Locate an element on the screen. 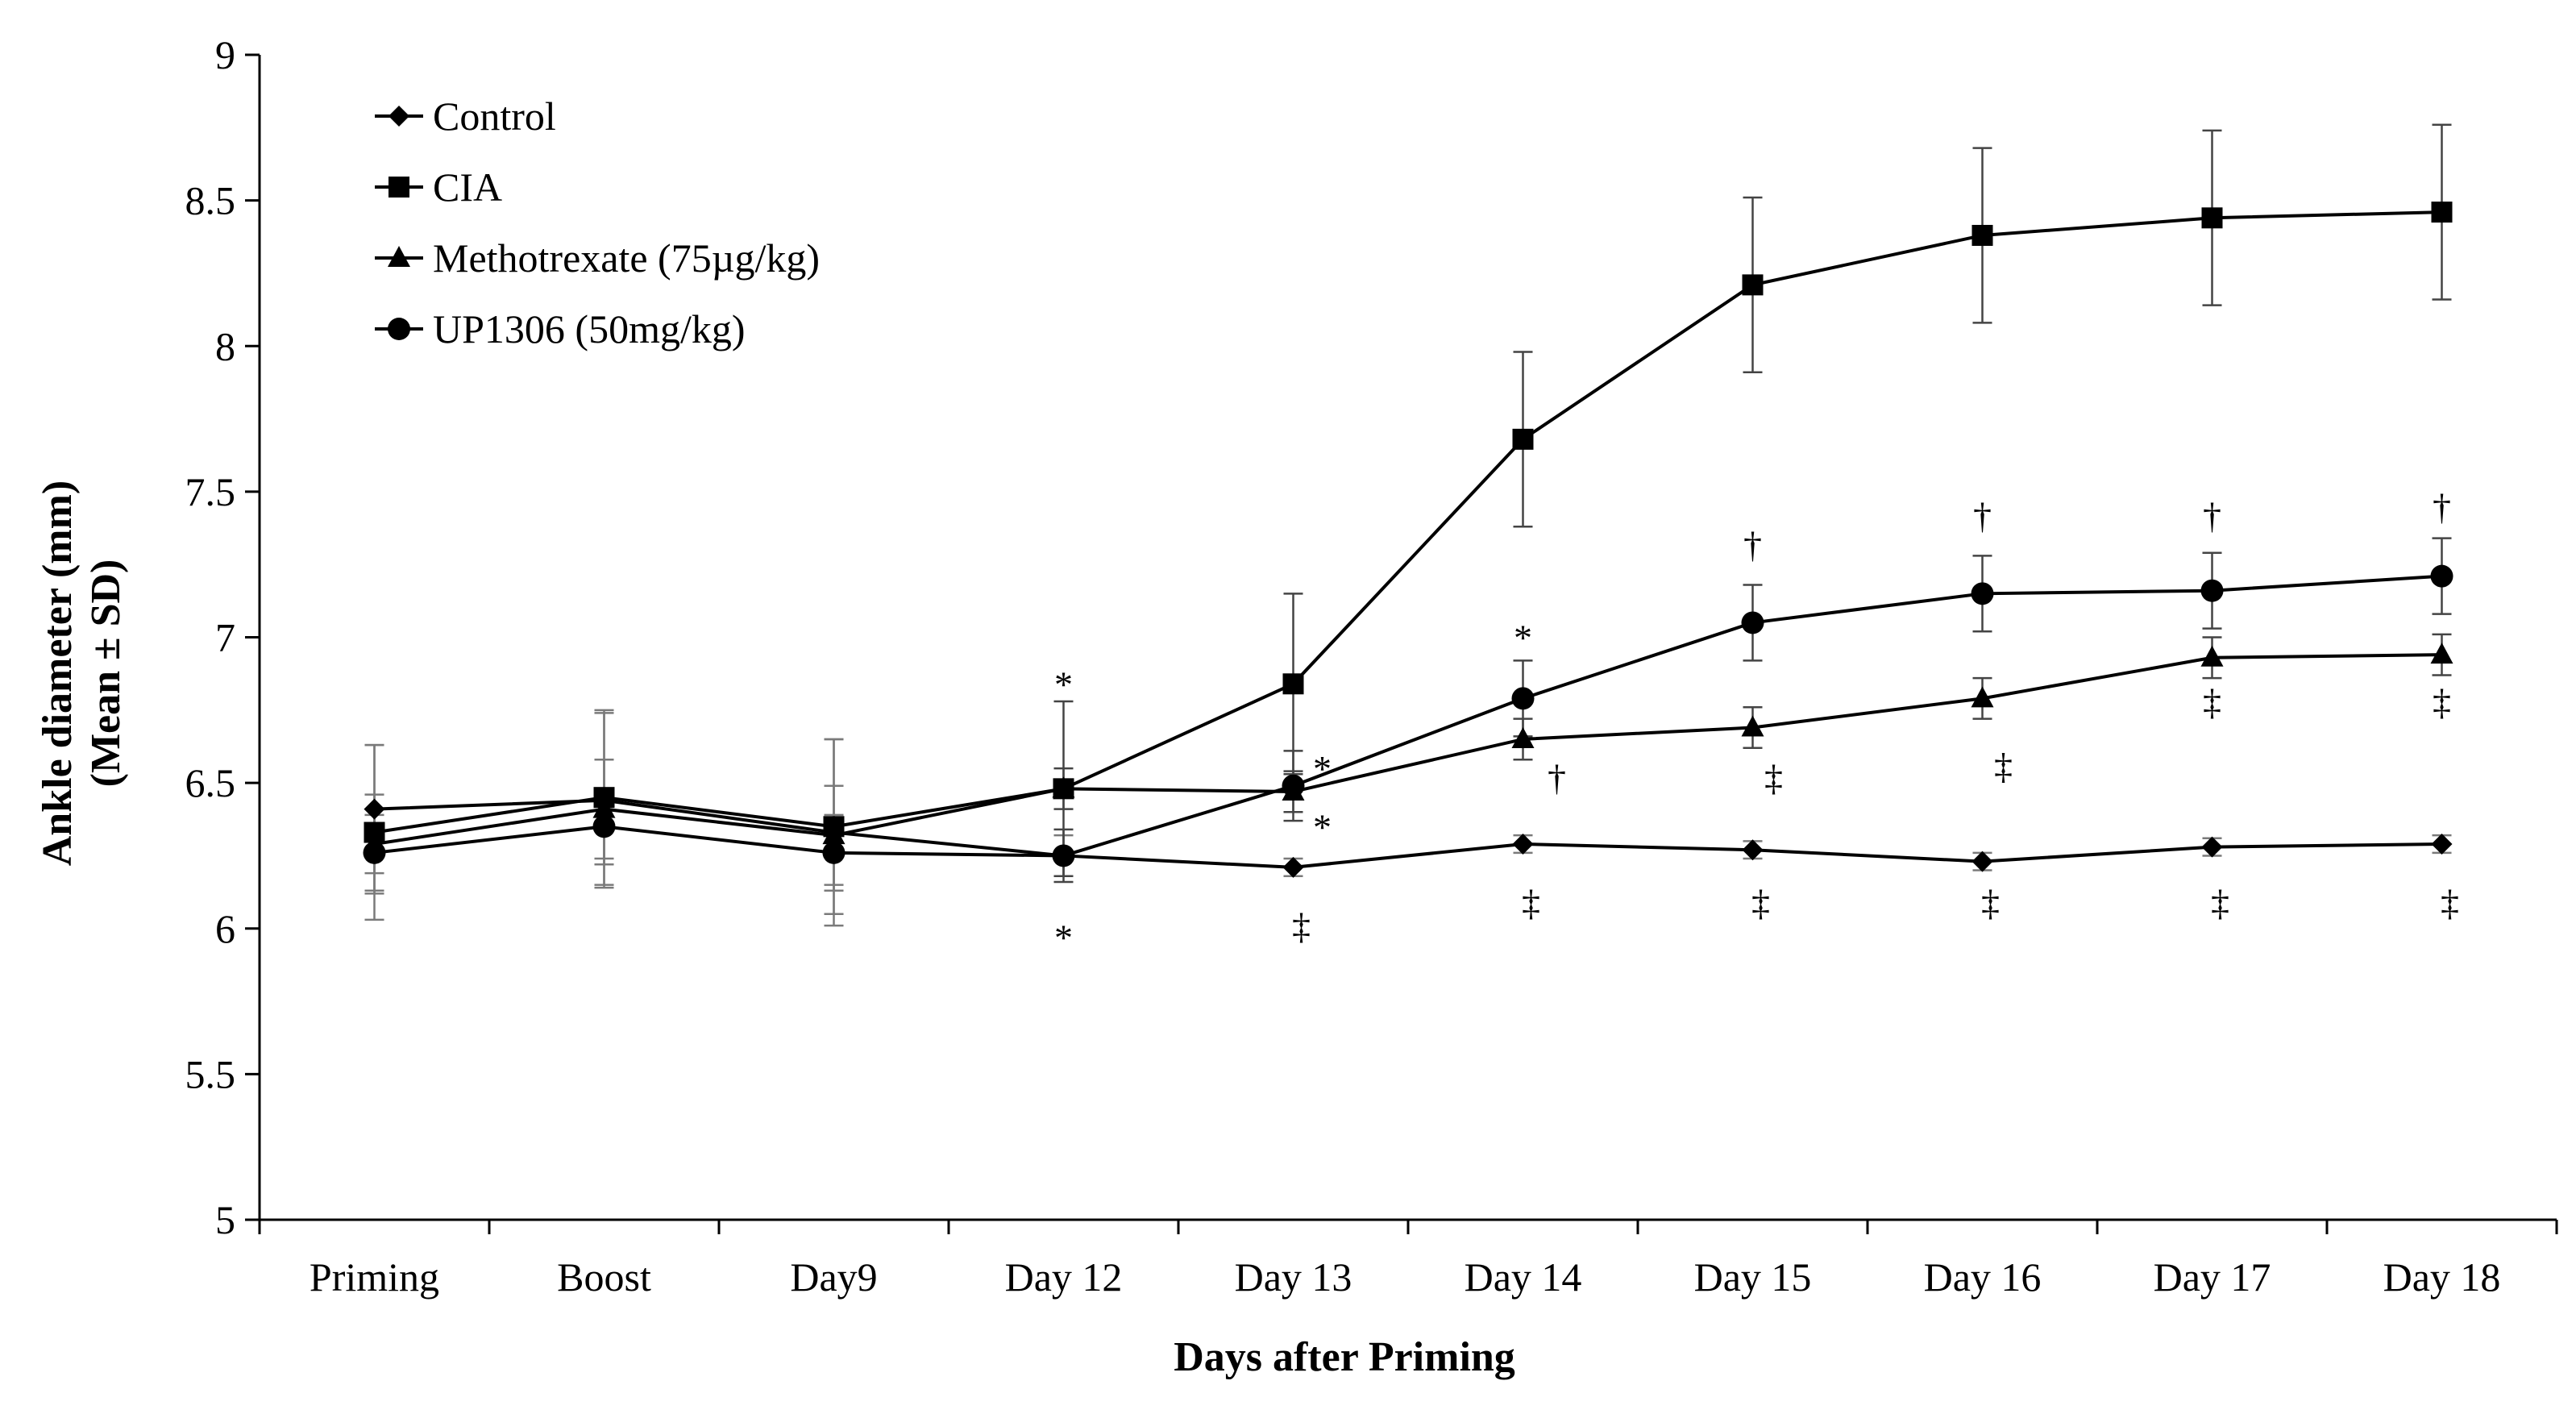 This screenshot has height=1410, width=2576. legend-label: UP1306 (50mg/kg) is located at coordinates (589, 328).